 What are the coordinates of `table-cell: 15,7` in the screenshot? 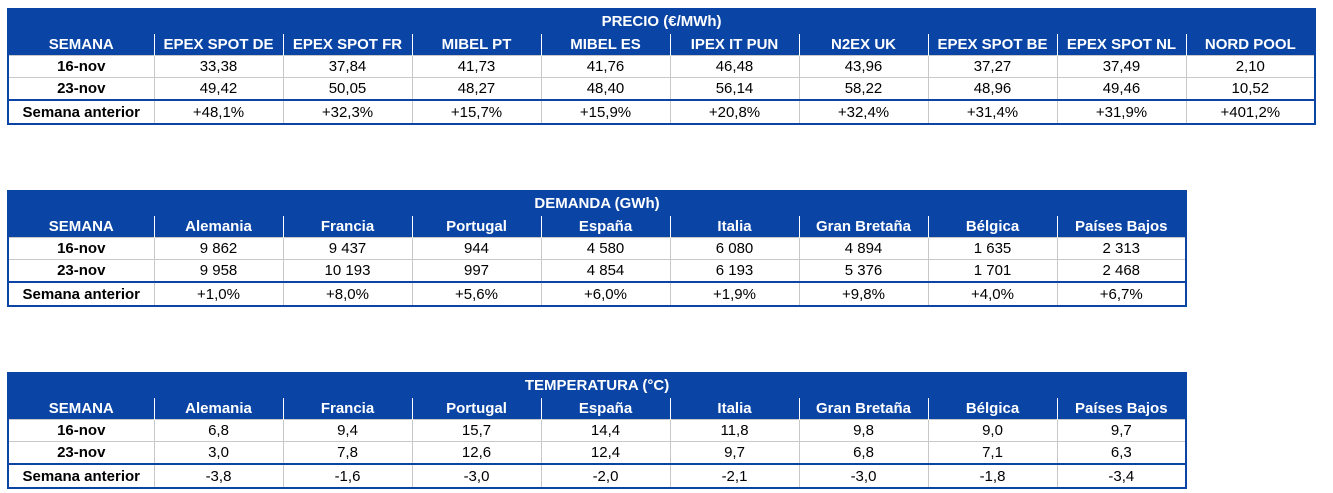 It's located at (476, 430).